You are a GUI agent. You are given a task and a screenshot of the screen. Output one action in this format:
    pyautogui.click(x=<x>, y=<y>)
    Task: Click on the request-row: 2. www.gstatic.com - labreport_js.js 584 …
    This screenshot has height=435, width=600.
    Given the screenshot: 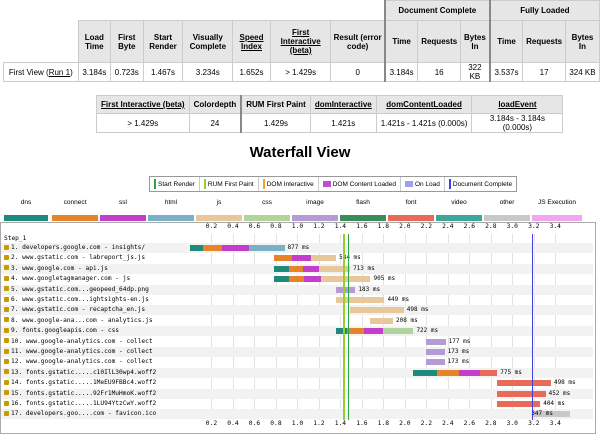 What is the action you would take?
    pyautogui.click(x=297, y=258)
    